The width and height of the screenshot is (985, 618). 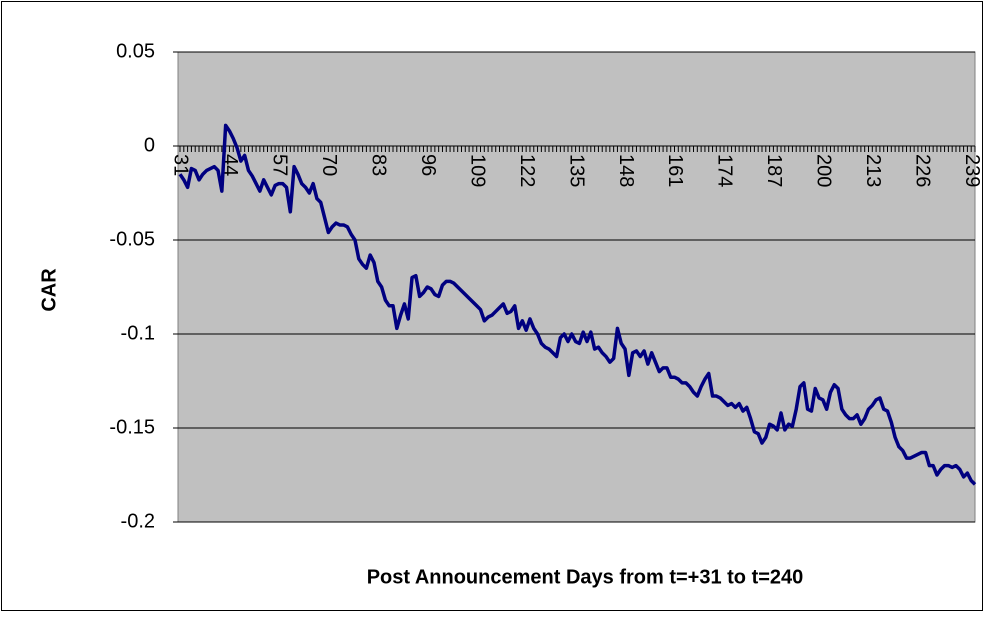 I want to click on y-tick-label: -0.15, so click(x=132, y=427).